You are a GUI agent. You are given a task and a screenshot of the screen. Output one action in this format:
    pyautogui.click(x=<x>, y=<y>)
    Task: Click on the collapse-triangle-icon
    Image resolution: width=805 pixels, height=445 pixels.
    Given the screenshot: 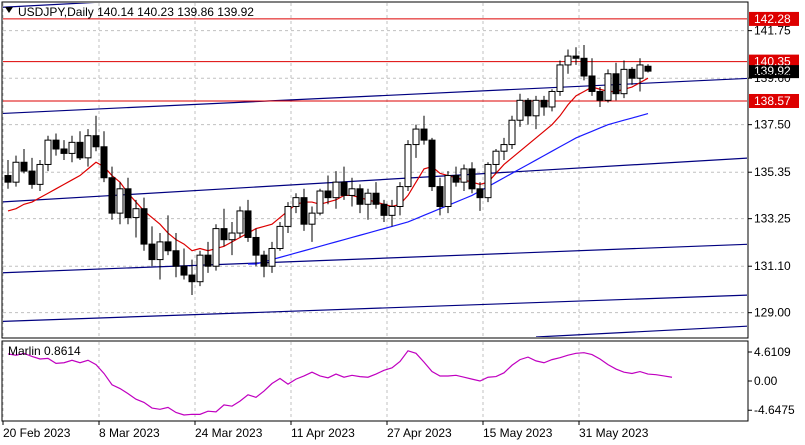 What is the action you would take?
    pyautogui.click(x=9, y=10)
    